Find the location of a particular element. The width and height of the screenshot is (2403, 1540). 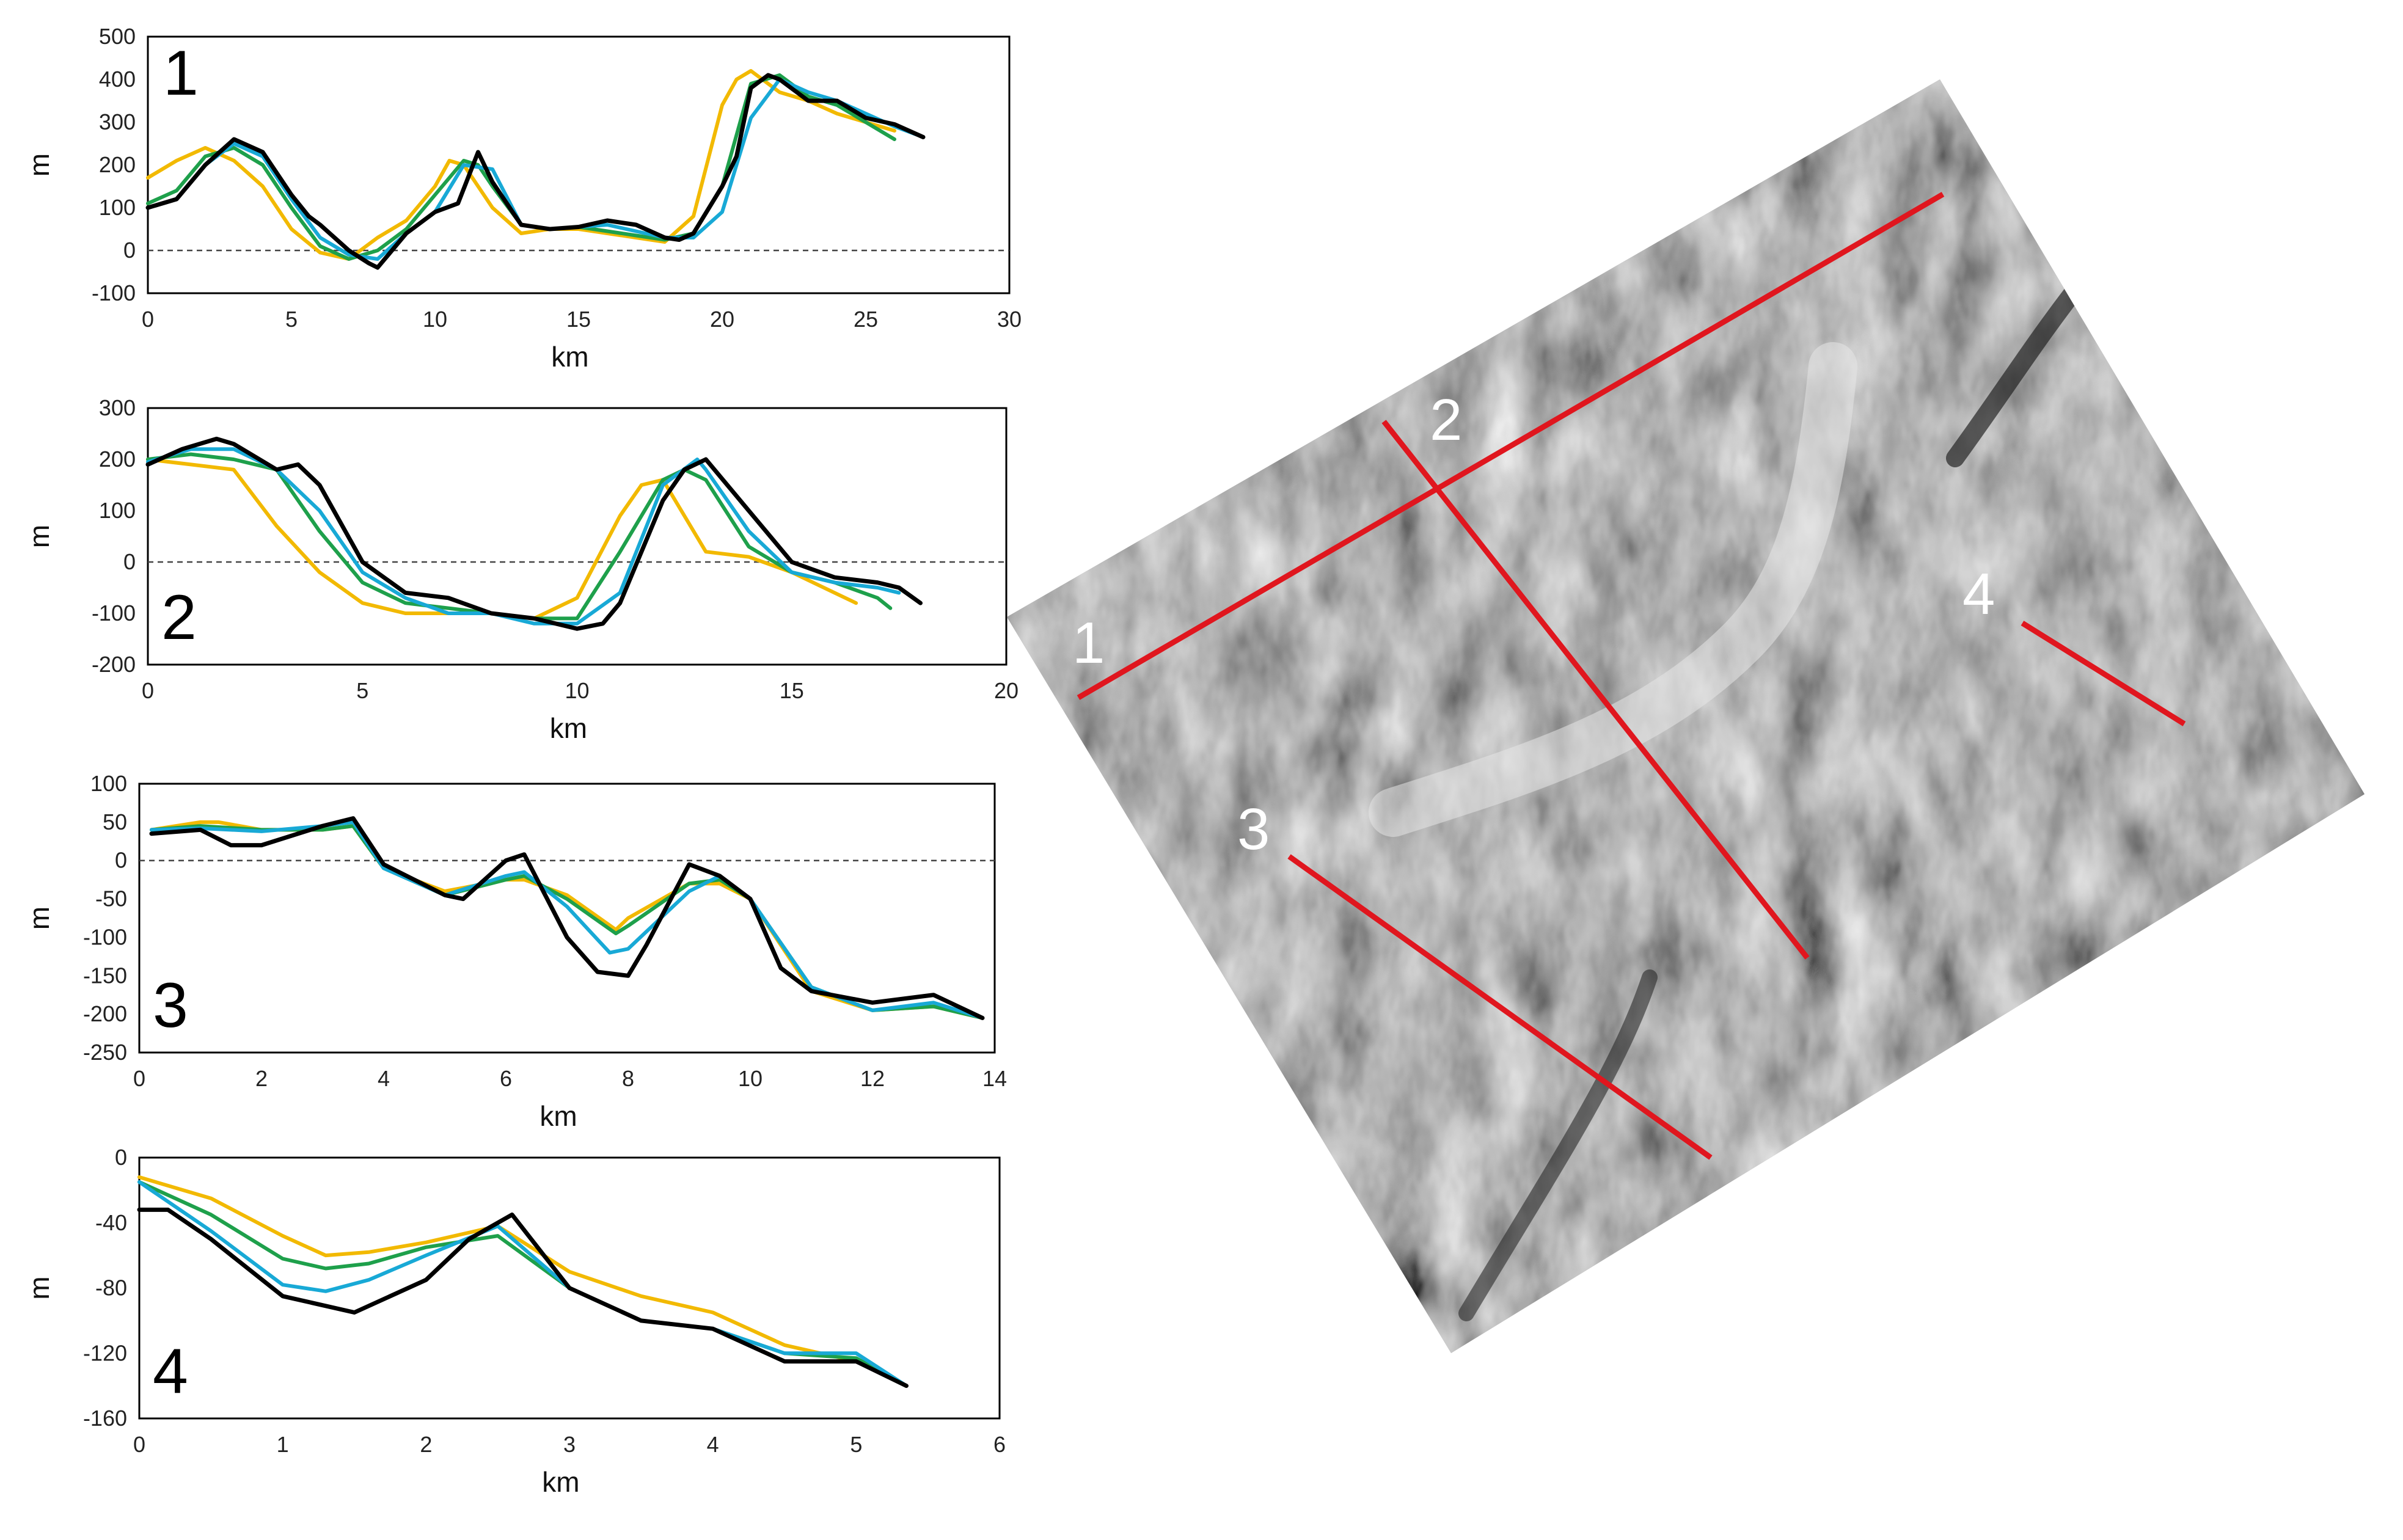

y-tick-label-1: 400 is located at coordinates (118, 79).